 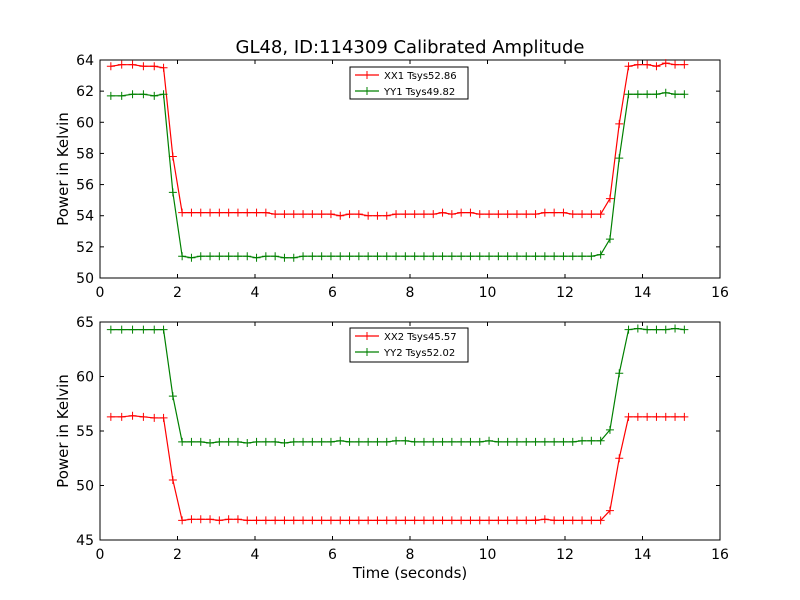 What do you see at coordinates (85, 92) in the screenshot?
I see `y-tick-label: 62` at bounding box center [85, 92].